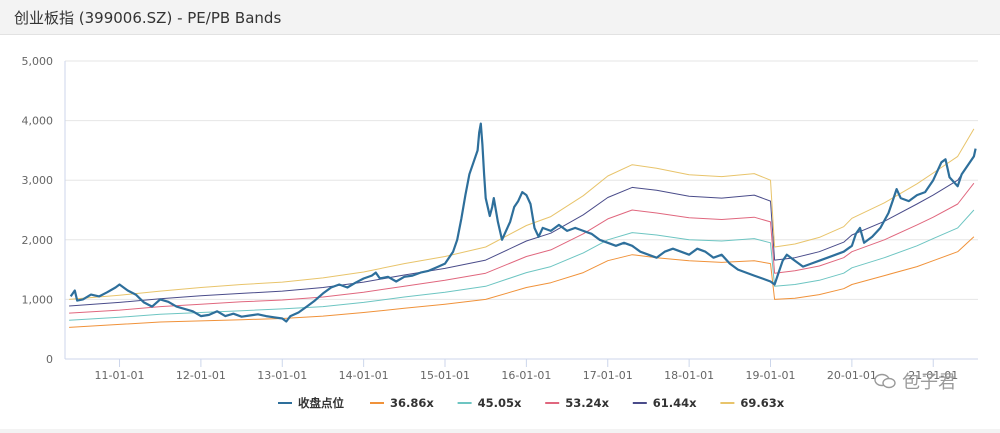 The image size is (1000, 433). What do you see at coordinates (885, 381) in the screenshot?
I see `wechat-icon` at bounding box center [885, 381].